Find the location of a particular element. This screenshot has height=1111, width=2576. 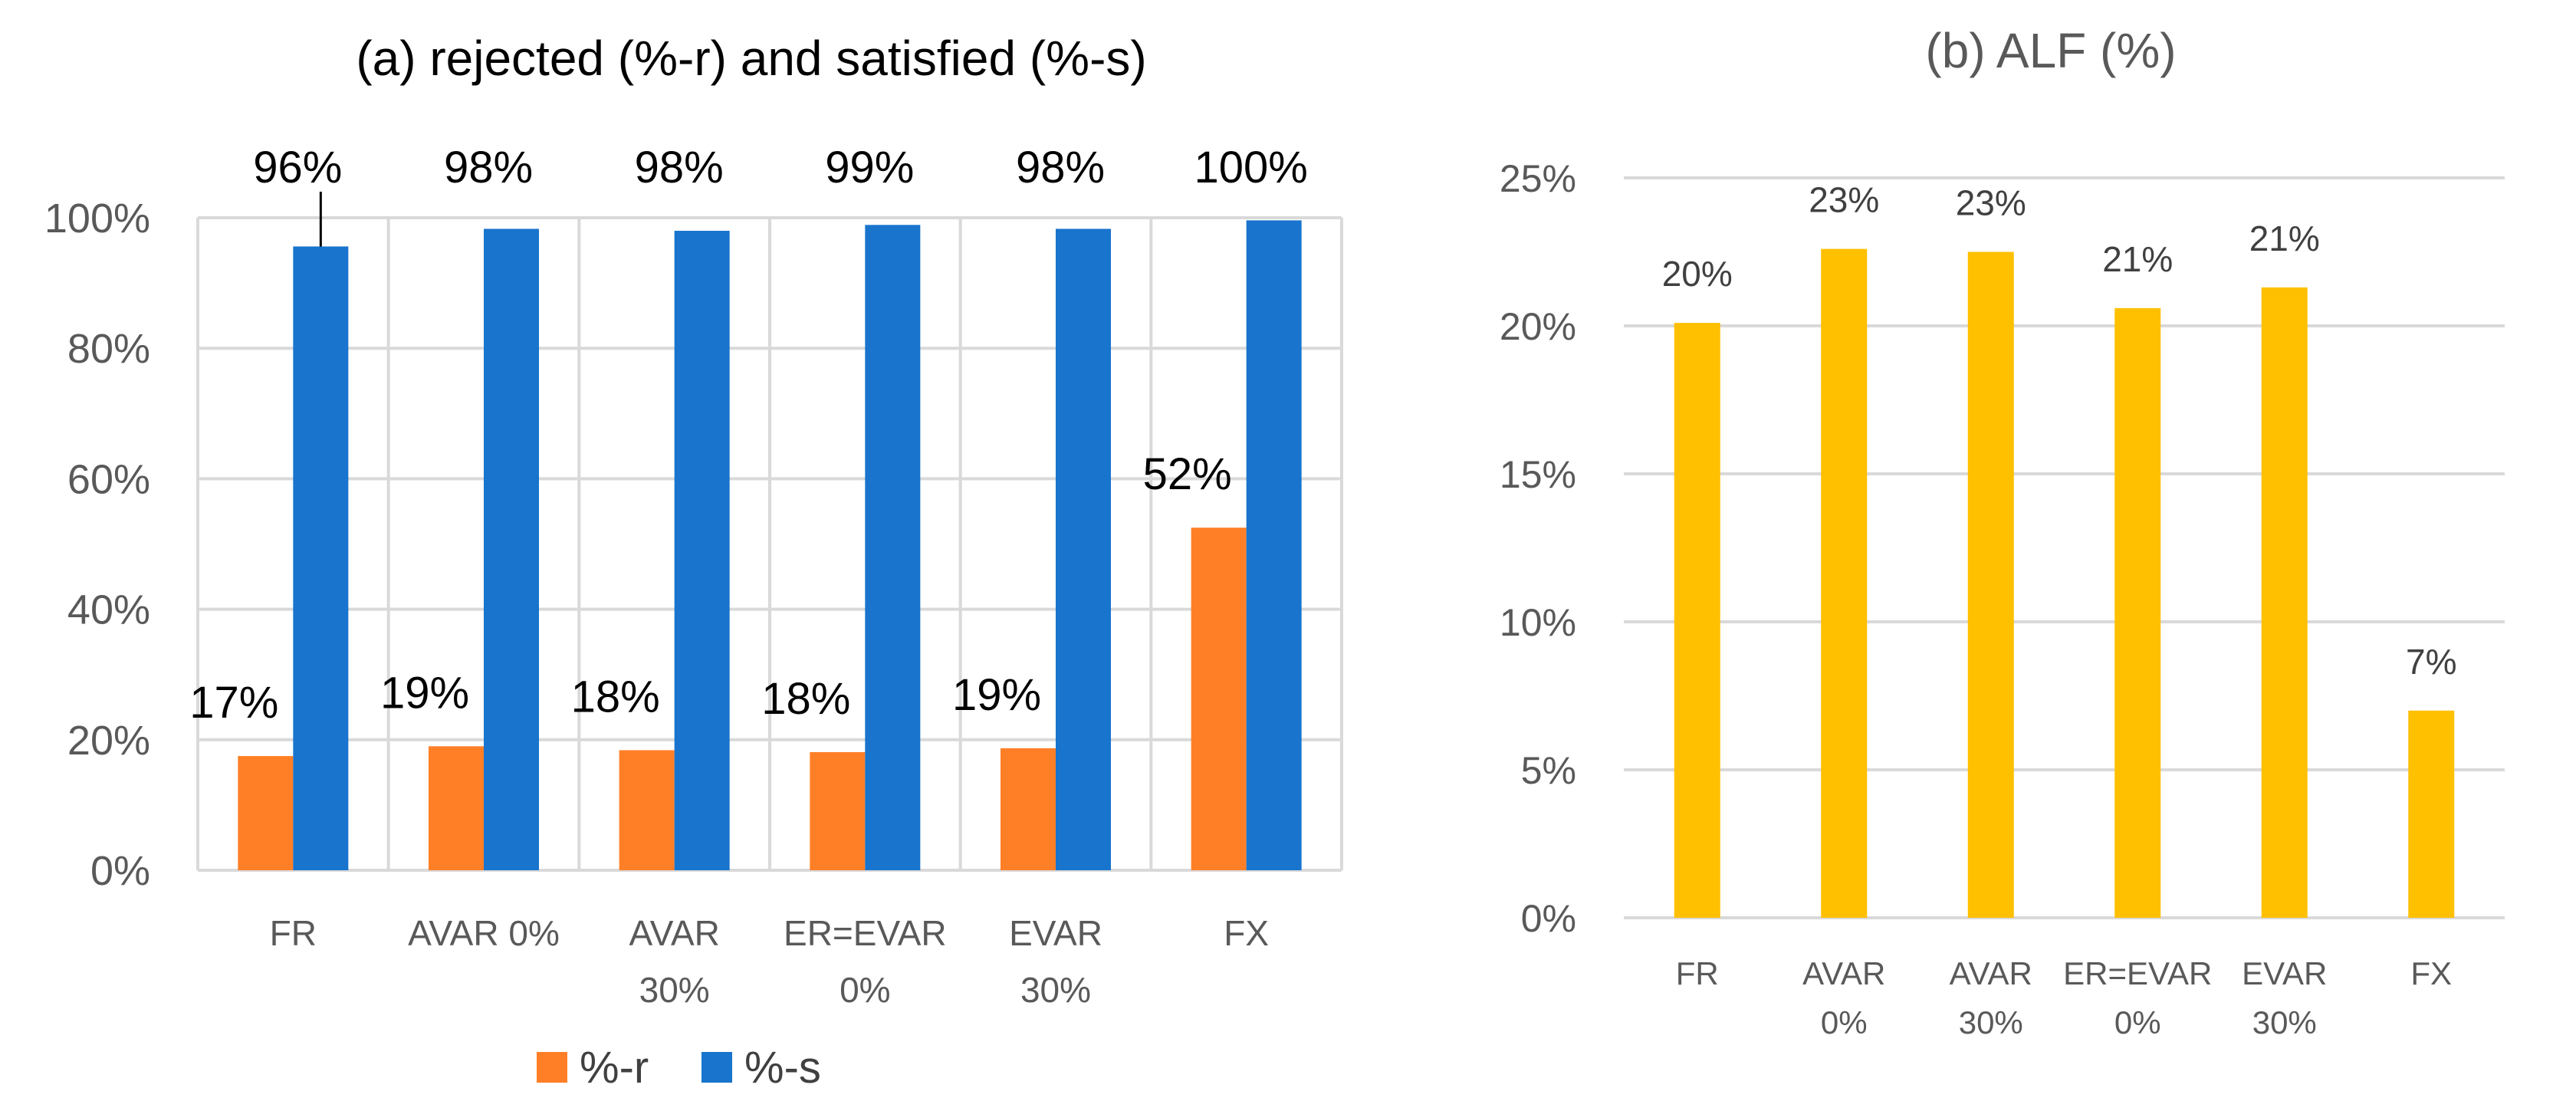

chart-b-x-axis: FR AVAR 0% AVAR 30% ER=EVAR 0% EVAR 30% FX is located at coordinates (2064, 997).